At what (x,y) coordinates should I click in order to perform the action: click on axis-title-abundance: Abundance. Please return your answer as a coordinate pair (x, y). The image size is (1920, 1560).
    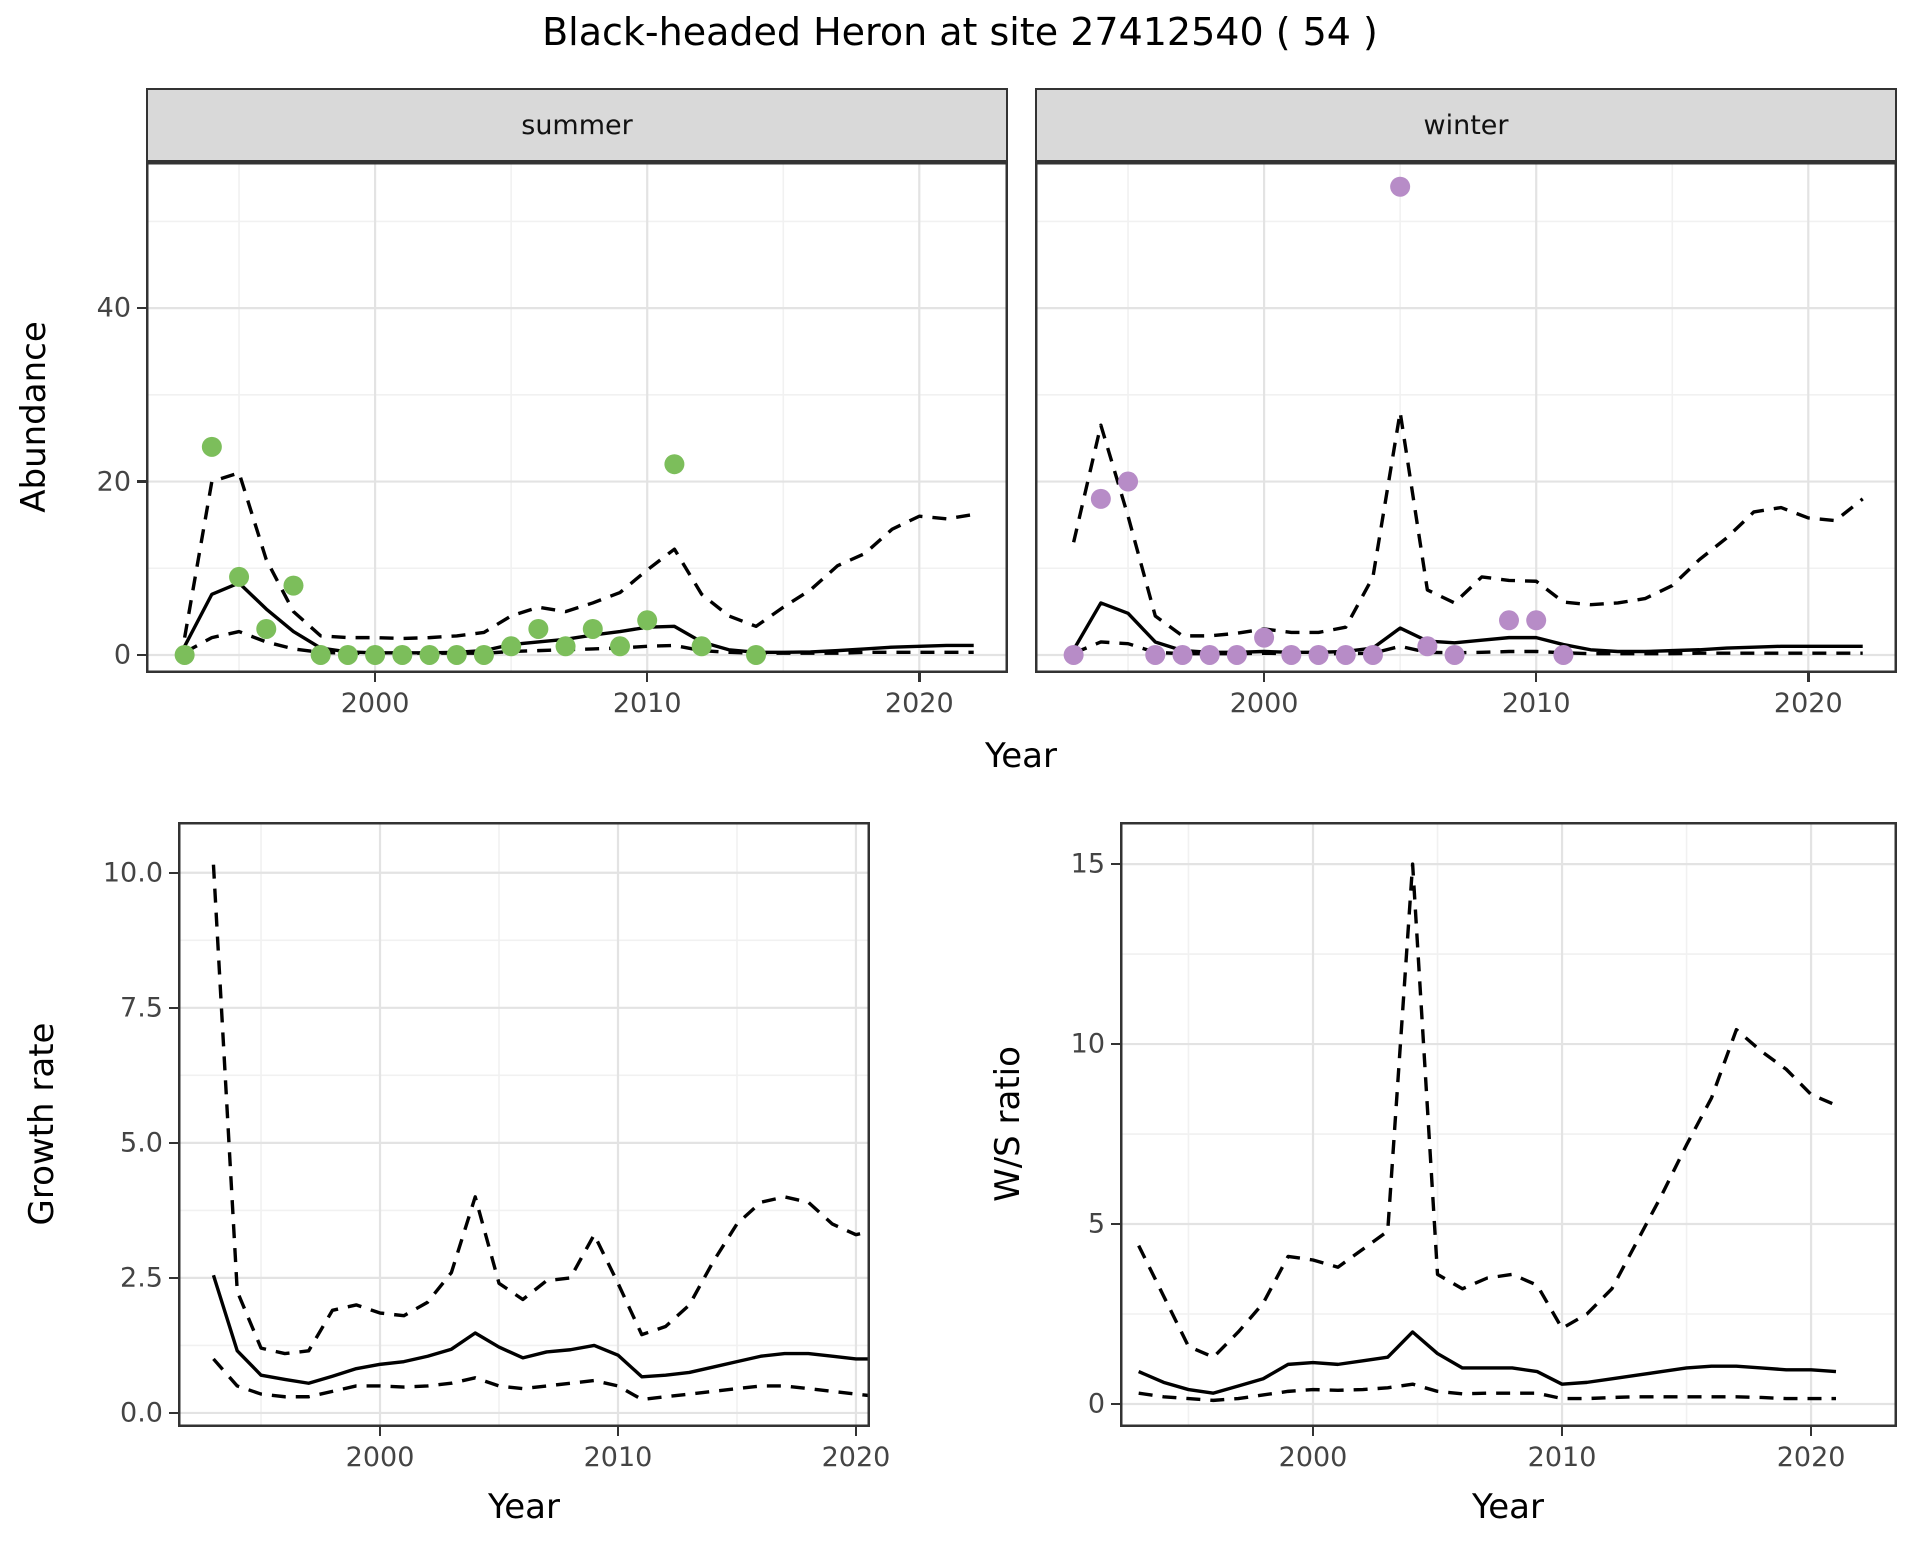
    Looking at the image, I should click on (34, 417).